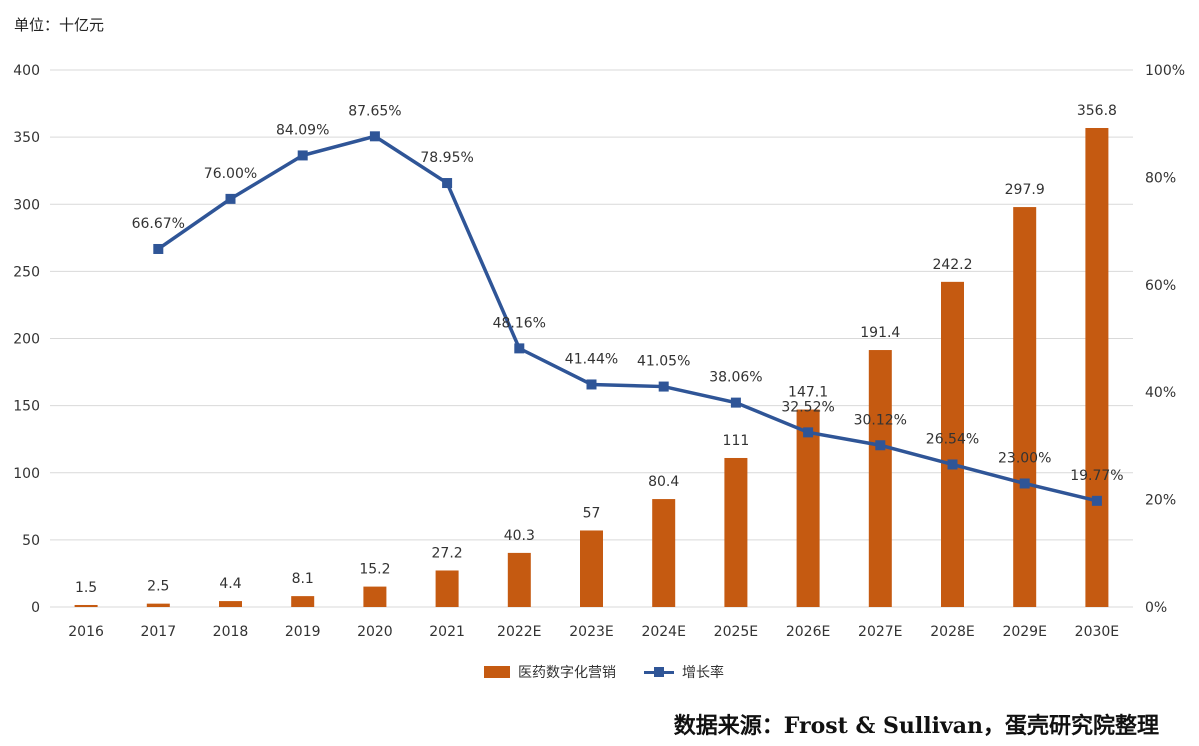 The image size is (1199, 746). I want to click on growth-value-label: 30.12%, so click(880, 420).